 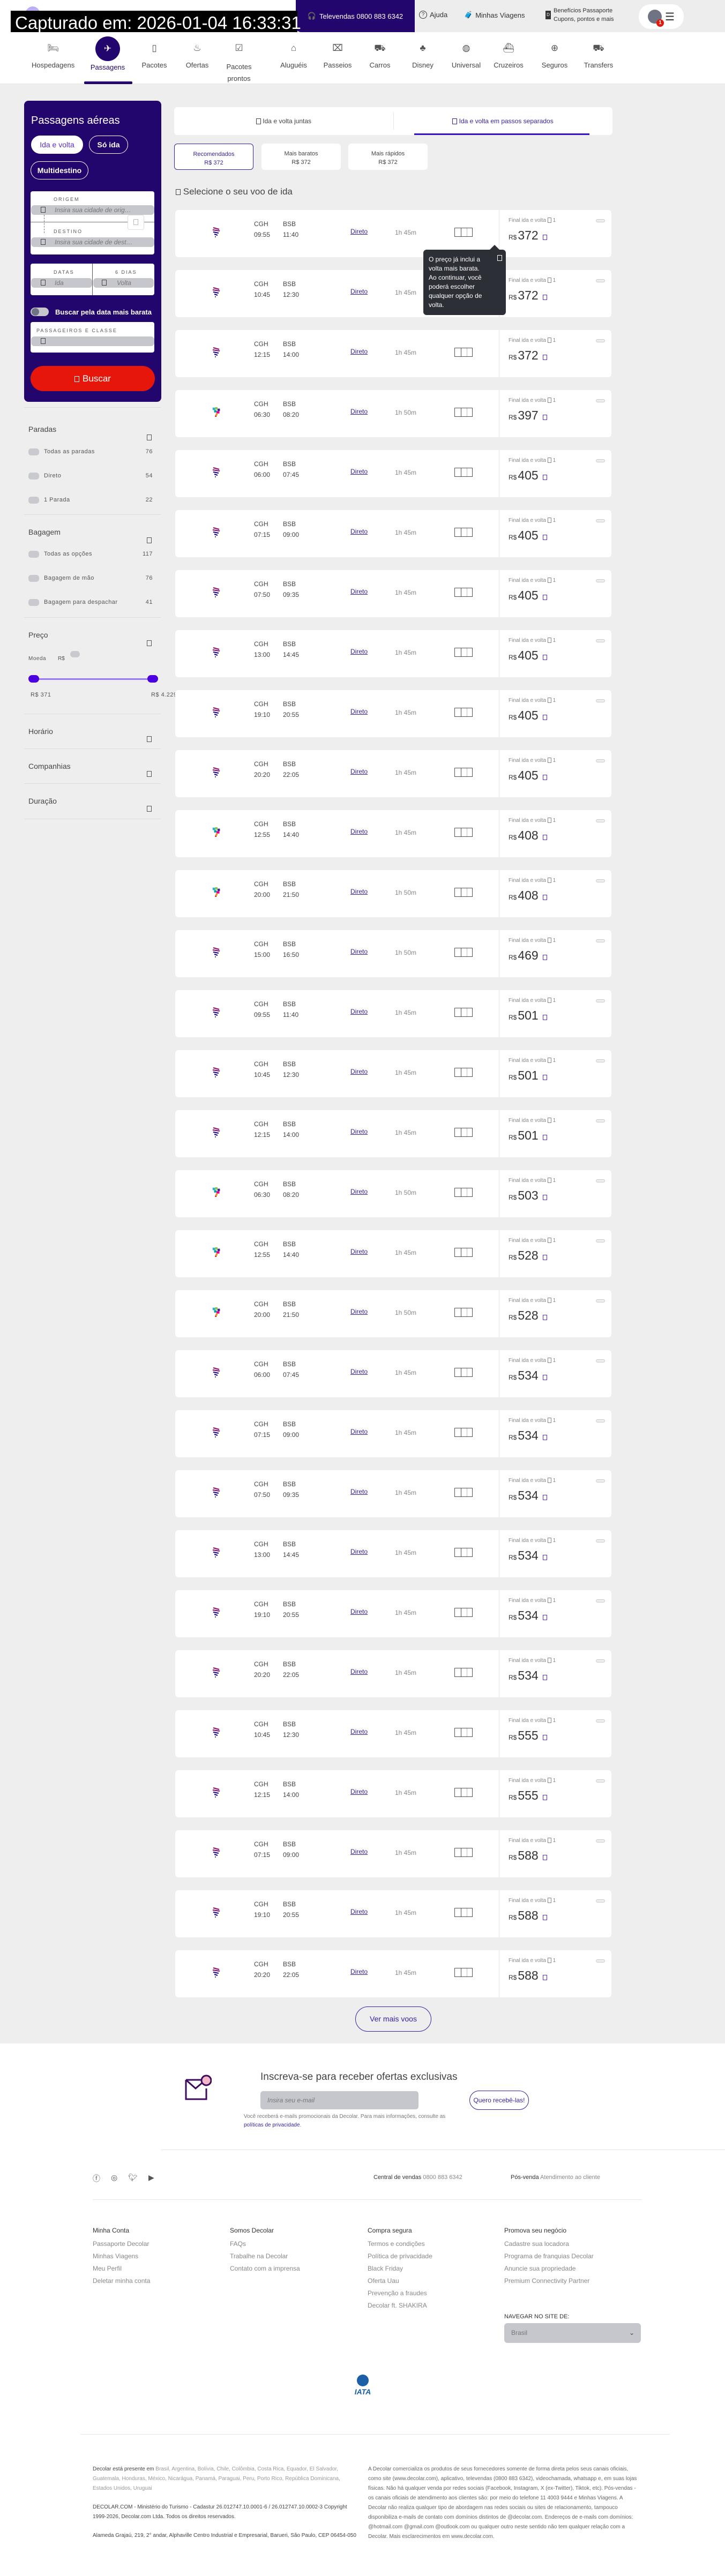 I want to click on close-icon, so click(x=500, y=258).